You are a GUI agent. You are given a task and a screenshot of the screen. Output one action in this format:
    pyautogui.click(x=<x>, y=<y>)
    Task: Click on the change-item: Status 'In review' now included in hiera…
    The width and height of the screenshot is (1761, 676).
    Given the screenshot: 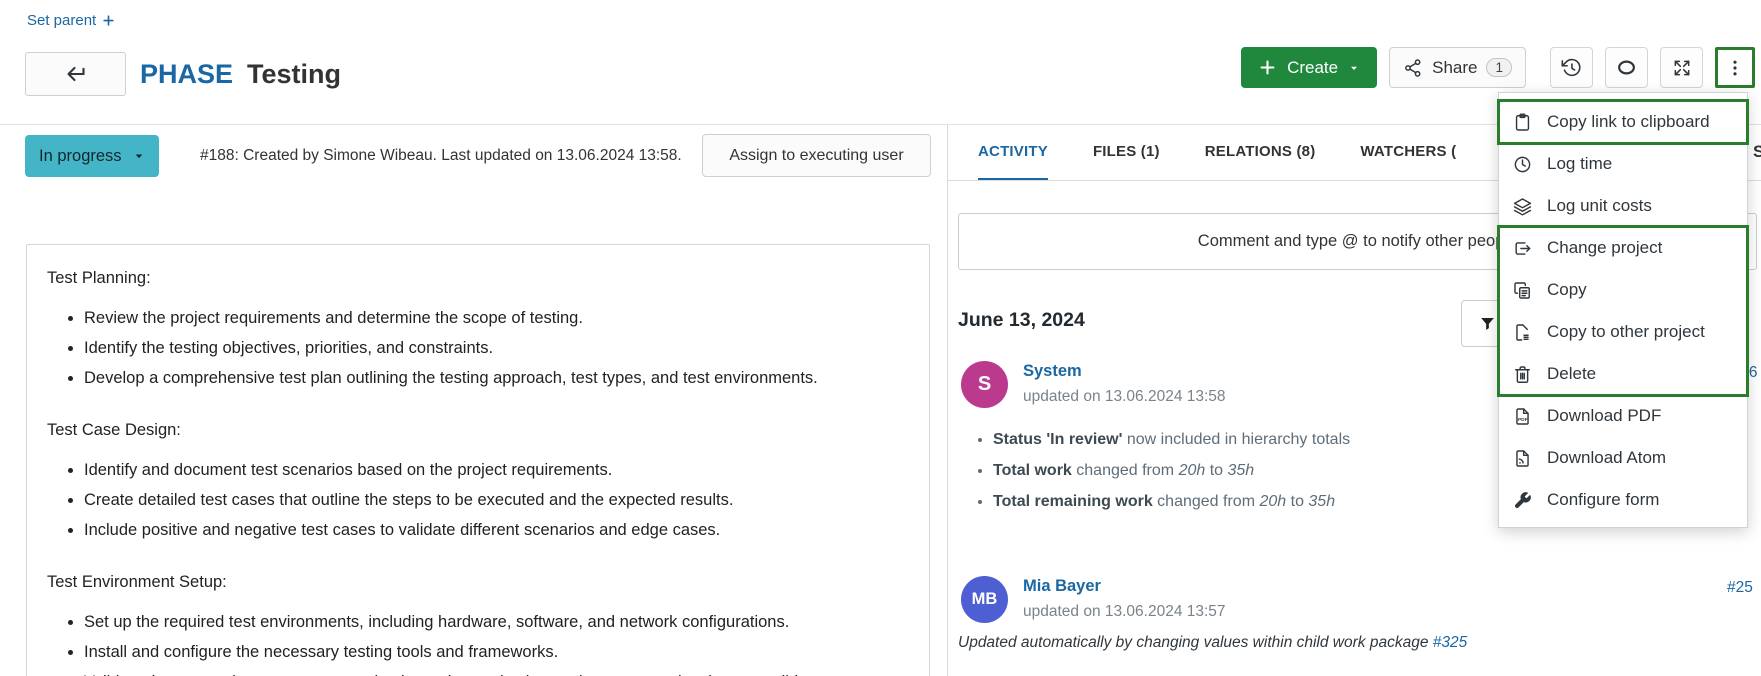 What is the action you would take?
    pyautogui.click(x=1171, y=439)
    